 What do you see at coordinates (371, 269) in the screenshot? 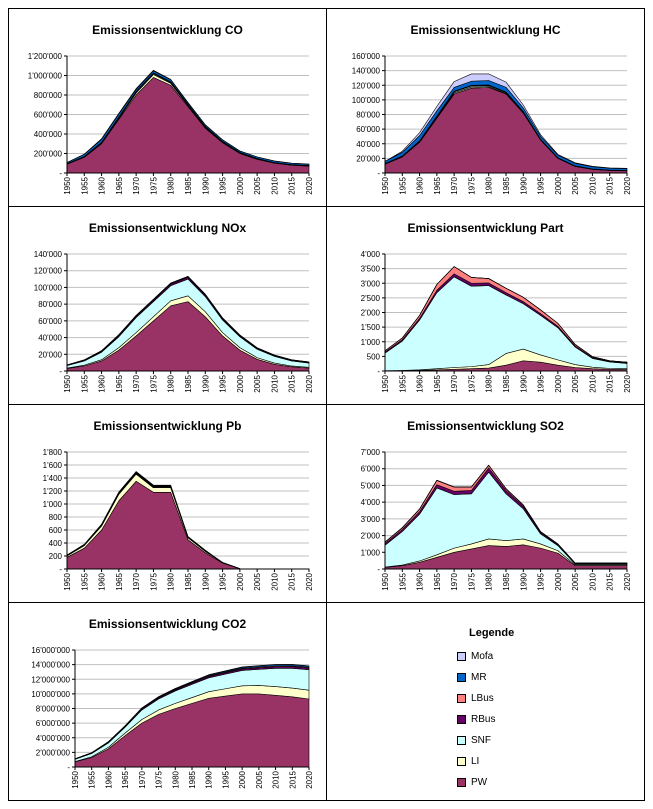
I see `y-tick-label: 3'500` at bounding box center [371, 269].